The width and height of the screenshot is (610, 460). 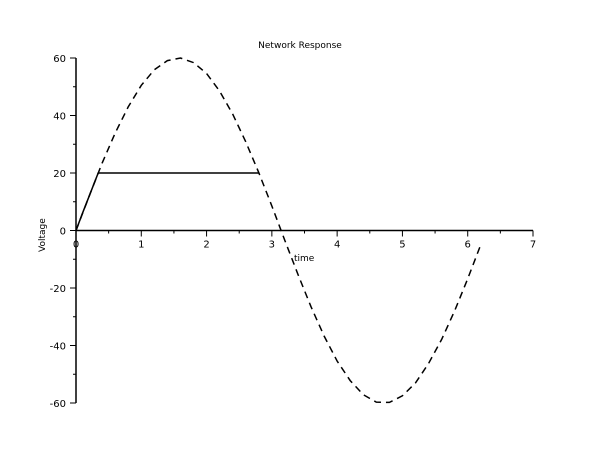 I want to click on series-line-solid, so click(x=167, y=201).